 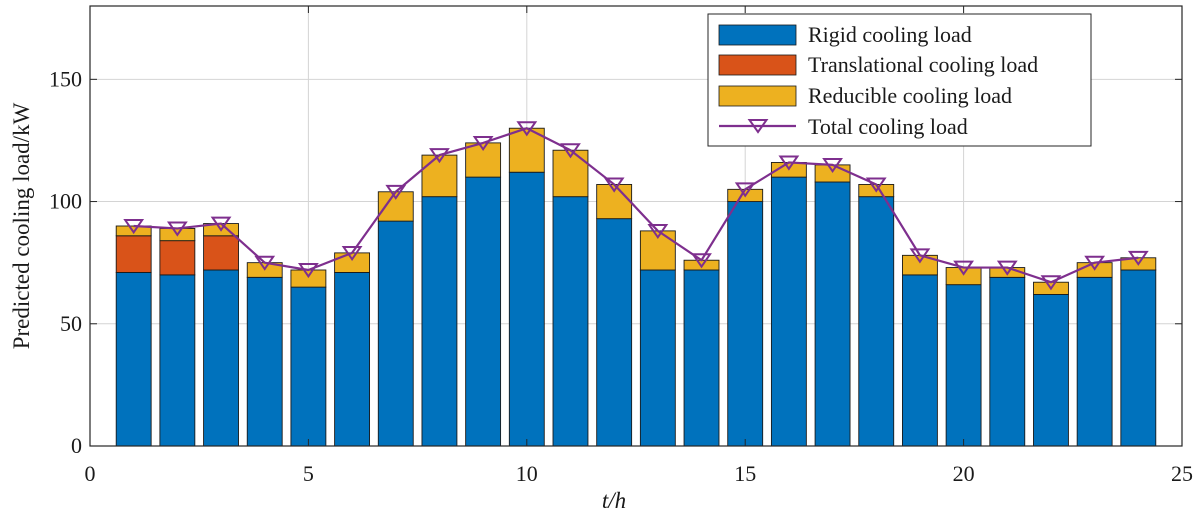 What do you see at coordinates (757, 96) in the screenshot?
I see `legend-swatch-reducible` at bounding box center [757, 96].